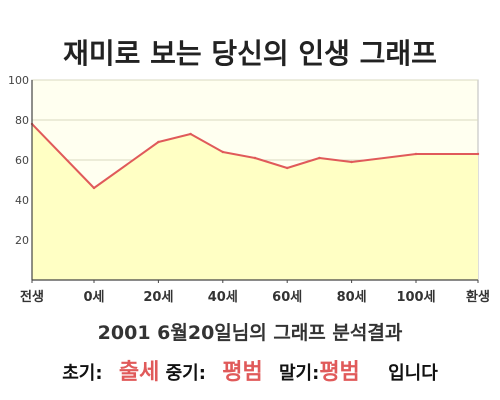  I want to click on analysis-verdict: 초기: 출세 중기: 평범 말기:평범 입니다, so click(250, 370).